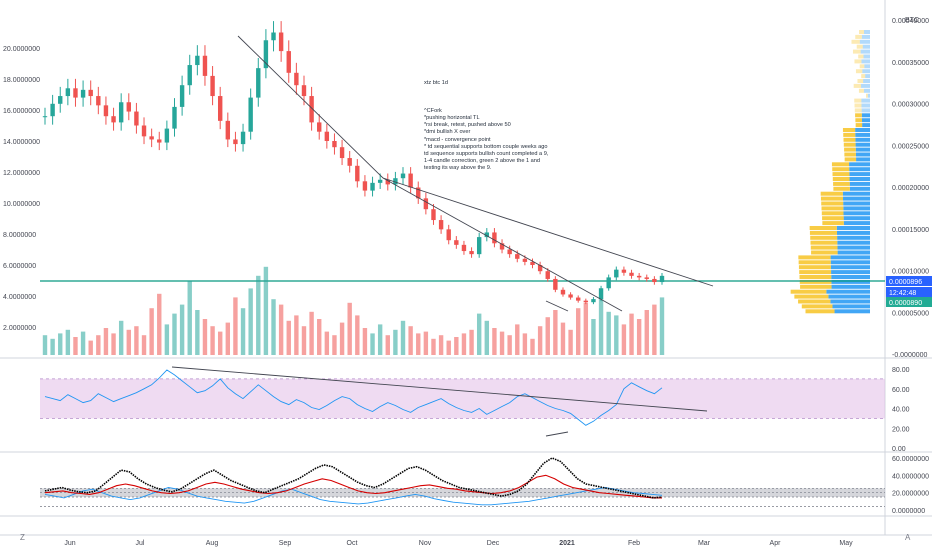  I want to click on price-tag-label: 12:42:48, so click(902, 293).